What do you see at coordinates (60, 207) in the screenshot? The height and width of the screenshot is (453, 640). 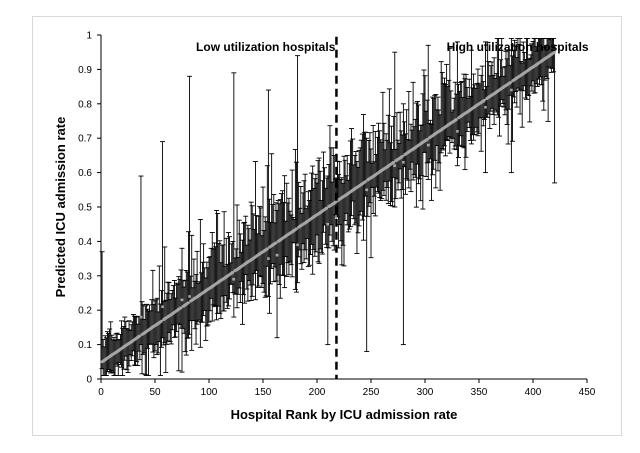 I see `y-axis-title: Predicted ICU admission rate` at bounding box center [60, 207].